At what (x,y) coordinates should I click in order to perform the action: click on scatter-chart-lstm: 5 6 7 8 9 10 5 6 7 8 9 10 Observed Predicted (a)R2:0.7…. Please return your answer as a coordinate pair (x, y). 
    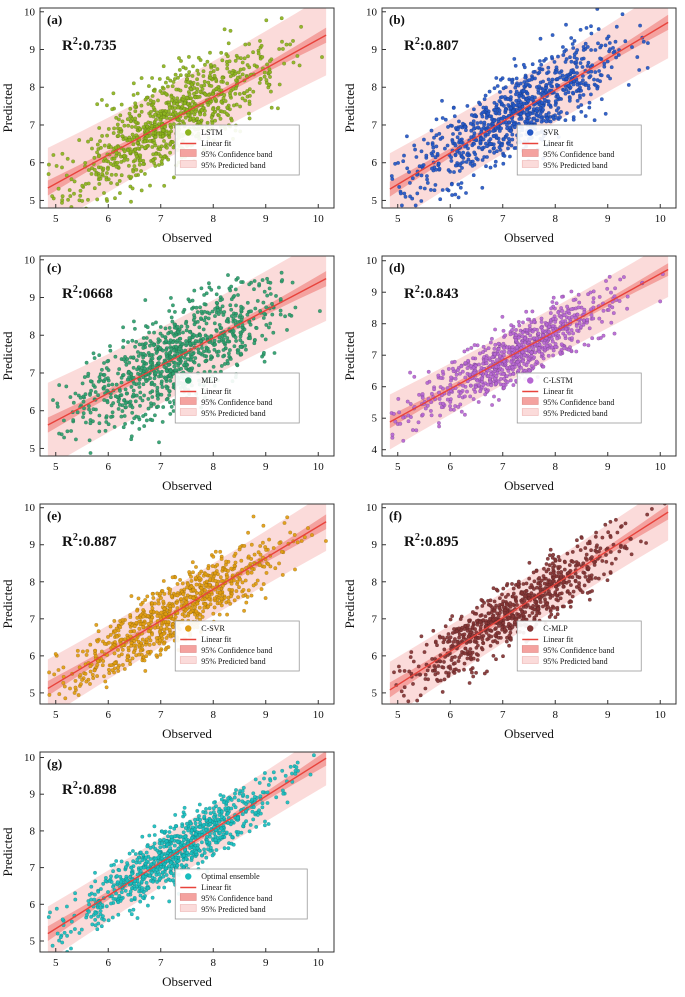
    Looking at the image, I should click on (167, 125).